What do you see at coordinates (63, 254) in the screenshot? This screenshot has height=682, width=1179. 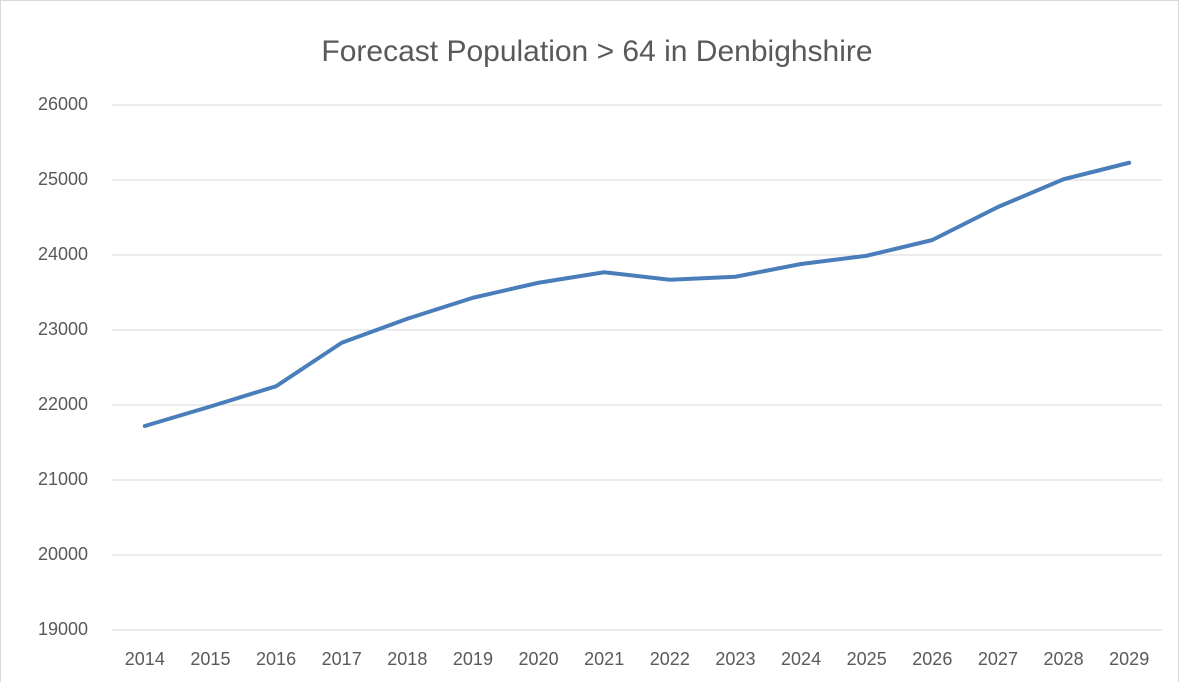 I see `y-tick-label: 24000` at bounding box center [63, 254].